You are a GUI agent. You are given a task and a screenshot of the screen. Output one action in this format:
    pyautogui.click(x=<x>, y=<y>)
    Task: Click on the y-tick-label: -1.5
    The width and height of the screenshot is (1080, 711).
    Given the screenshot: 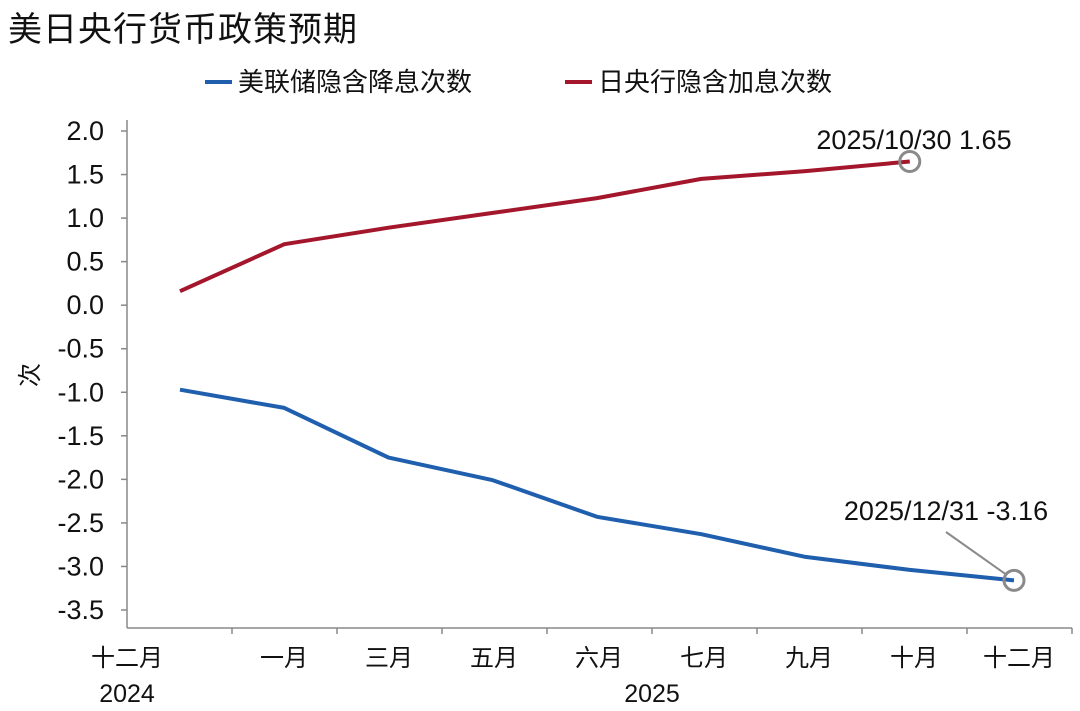 What is the action you would take?
    pyautogui.click(x=80, y=436)
    